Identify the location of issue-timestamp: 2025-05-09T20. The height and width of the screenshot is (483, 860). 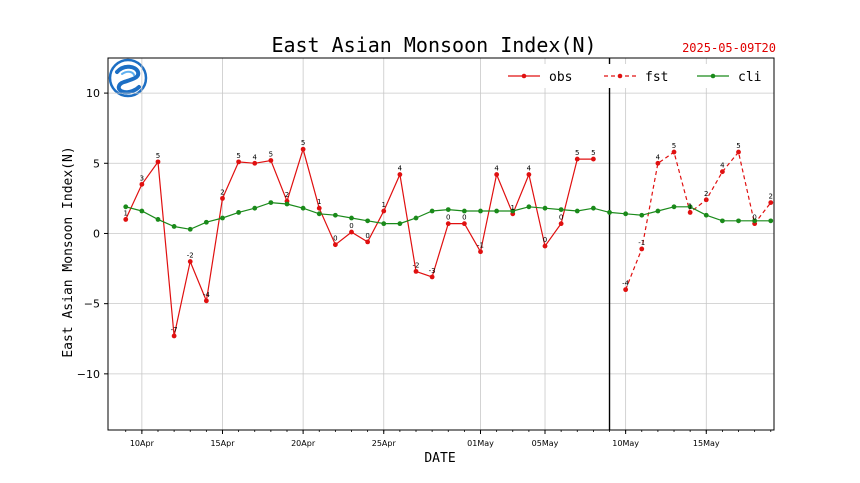
(729, 48).